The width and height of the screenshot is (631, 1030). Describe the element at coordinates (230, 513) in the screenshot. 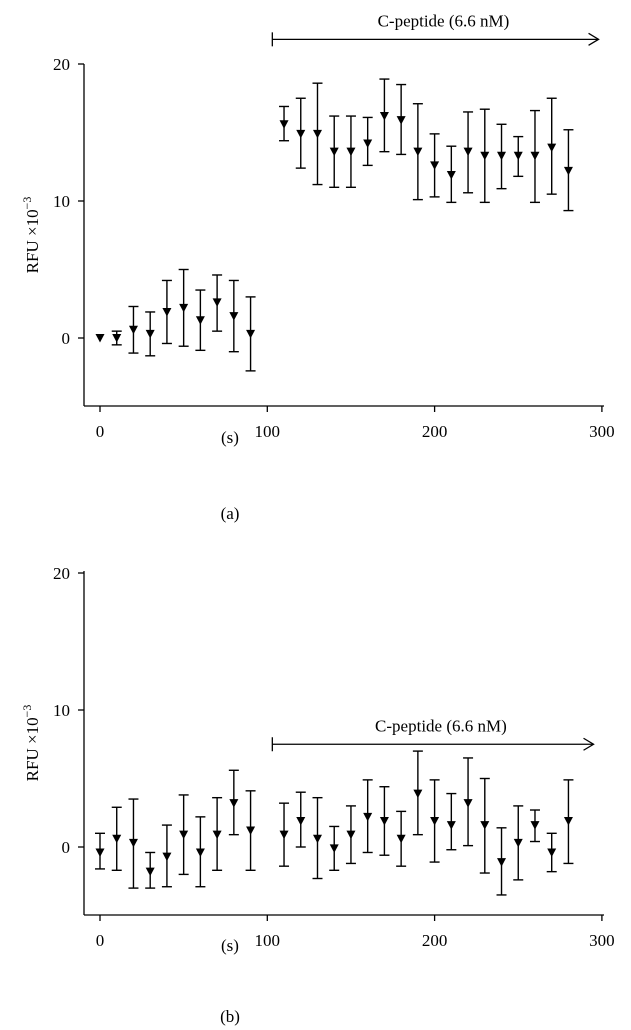

I see `panel-label-a: (a)` at that location.